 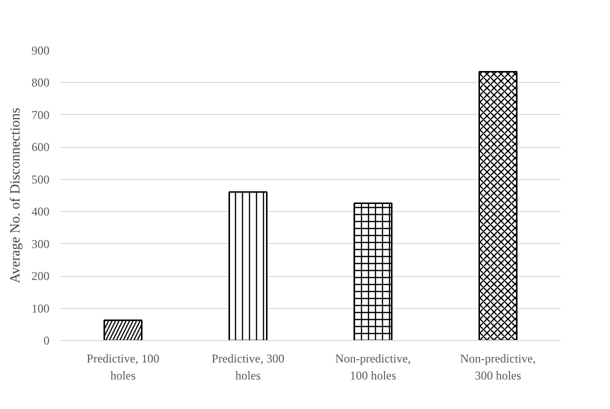 I want to click on y-tick-label: 900, so click(x=41, y=51).